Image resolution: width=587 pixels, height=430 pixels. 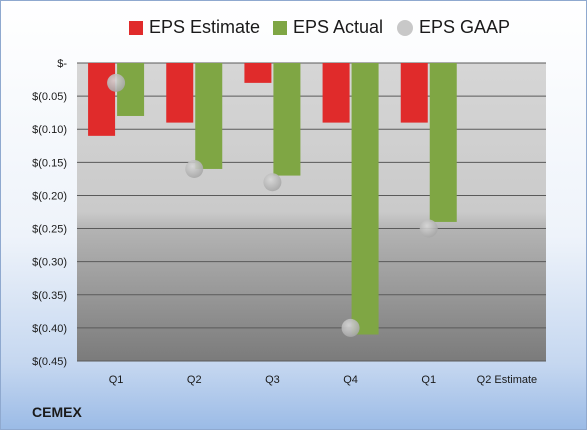 What do you see at coordinates (136, 27) in the screenshot?
I see `legend-swatch-eps-estimate` at bounding box center [136, 27].